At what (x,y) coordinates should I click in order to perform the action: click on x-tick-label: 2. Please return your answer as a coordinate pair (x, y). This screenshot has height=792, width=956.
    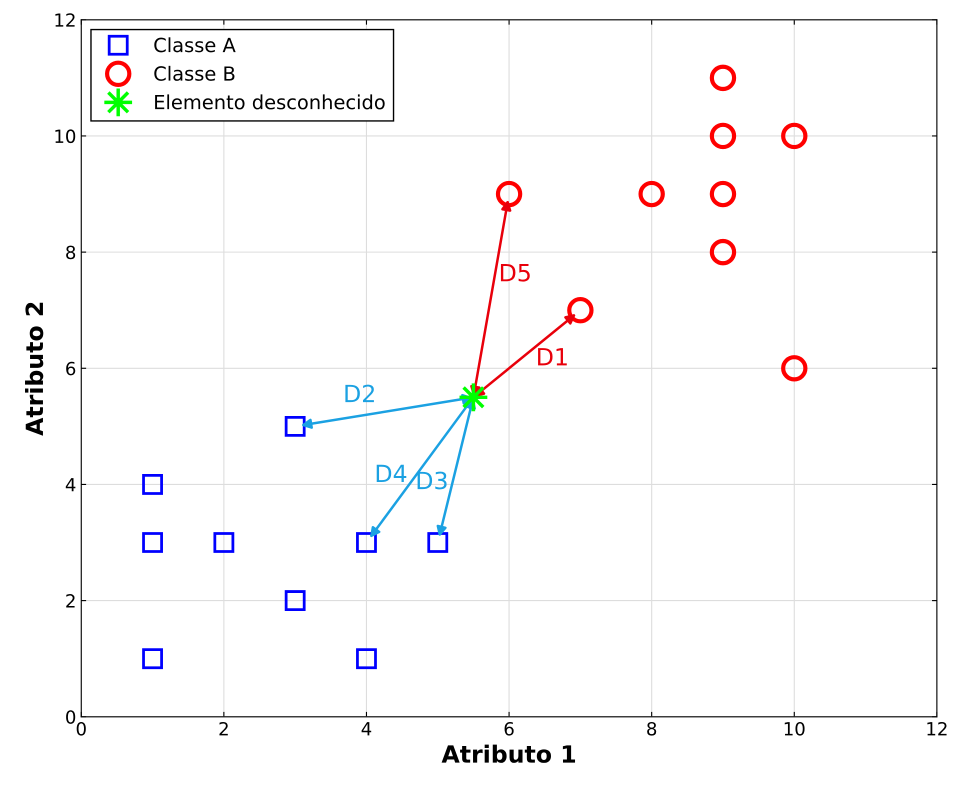
    Looking at the image, I should click on (223, 729).